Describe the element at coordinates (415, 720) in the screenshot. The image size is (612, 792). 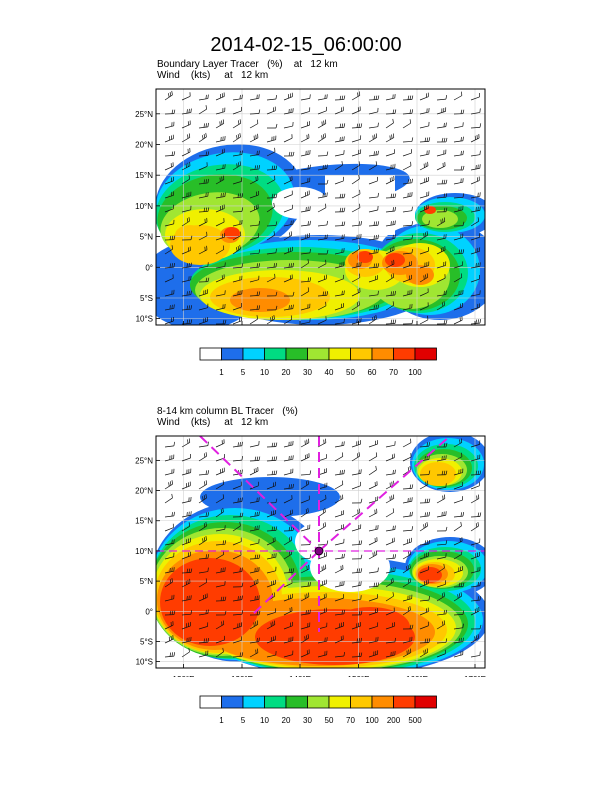
I see `colorbar-label: 500` at that location.